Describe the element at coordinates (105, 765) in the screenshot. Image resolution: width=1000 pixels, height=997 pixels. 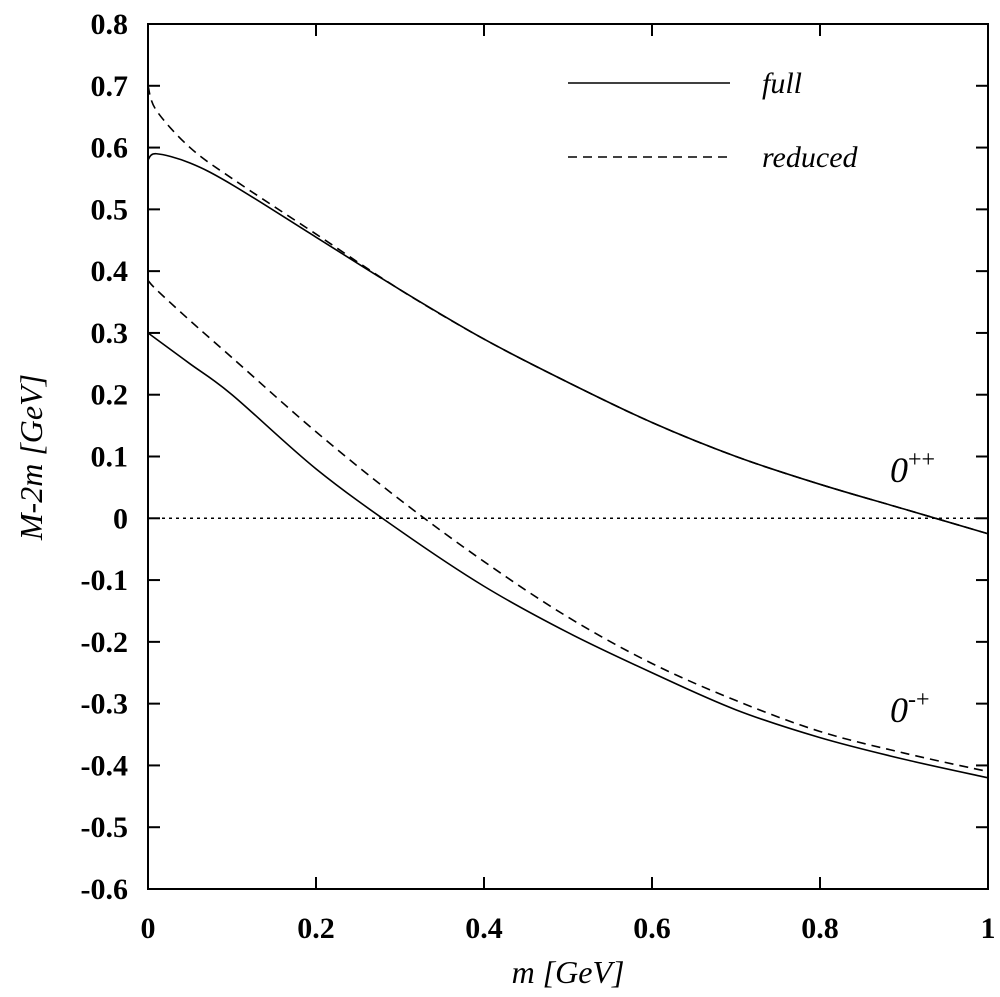
I see `y-tick-label: -0.4` at that location.